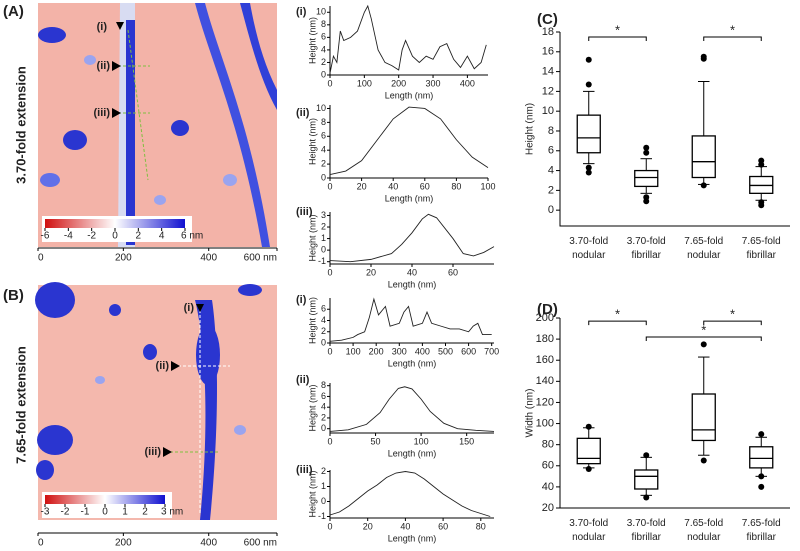  Describe the element at coordinates (41, 258) in the screenshot. I see `scale-tick-label: 0` at that location.